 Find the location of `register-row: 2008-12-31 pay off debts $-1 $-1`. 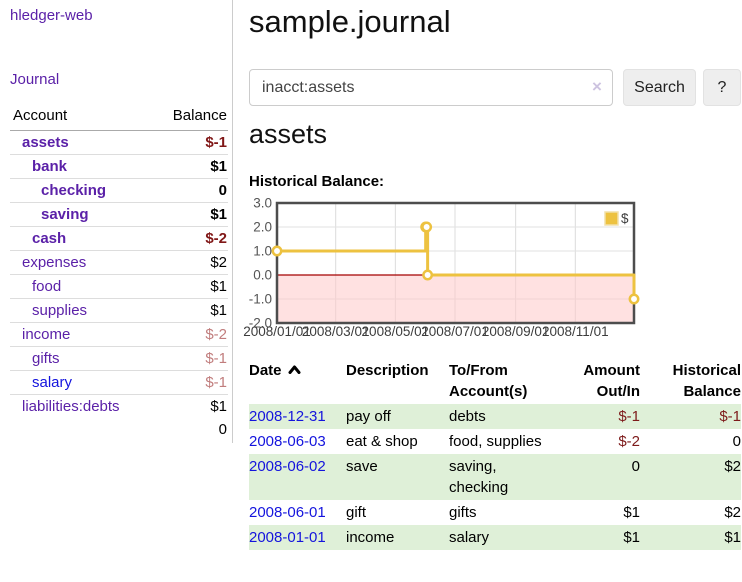

register-row: 2008-12-31 pay off debts $-1 $-1 is located at coordinates (495, 416).